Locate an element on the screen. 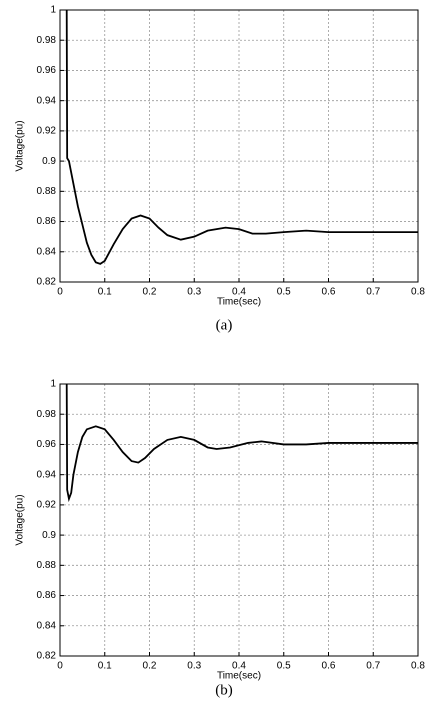  caption: (a) is located at coordinates (224, 325).